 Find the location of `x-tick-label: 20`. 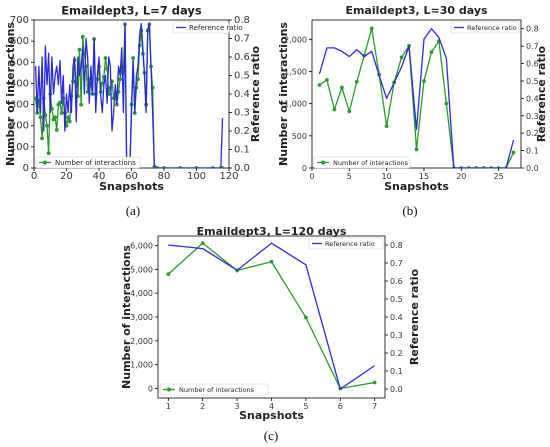

x-tick-label: 20 is located at coordinates (461, 176).